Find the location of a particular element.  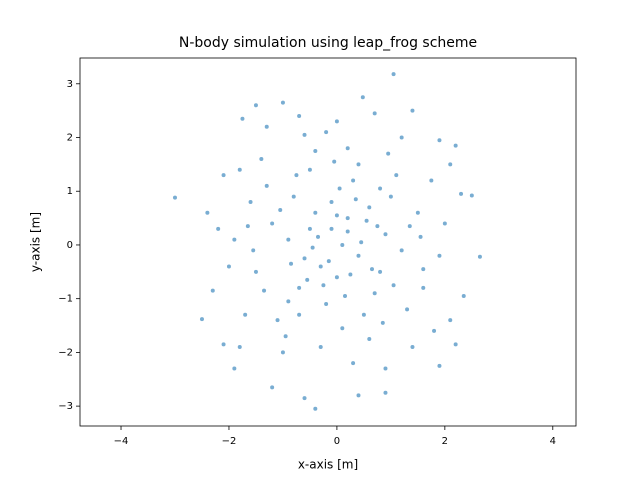

y-tick-label: 1 is located at coordinates (70, 191).